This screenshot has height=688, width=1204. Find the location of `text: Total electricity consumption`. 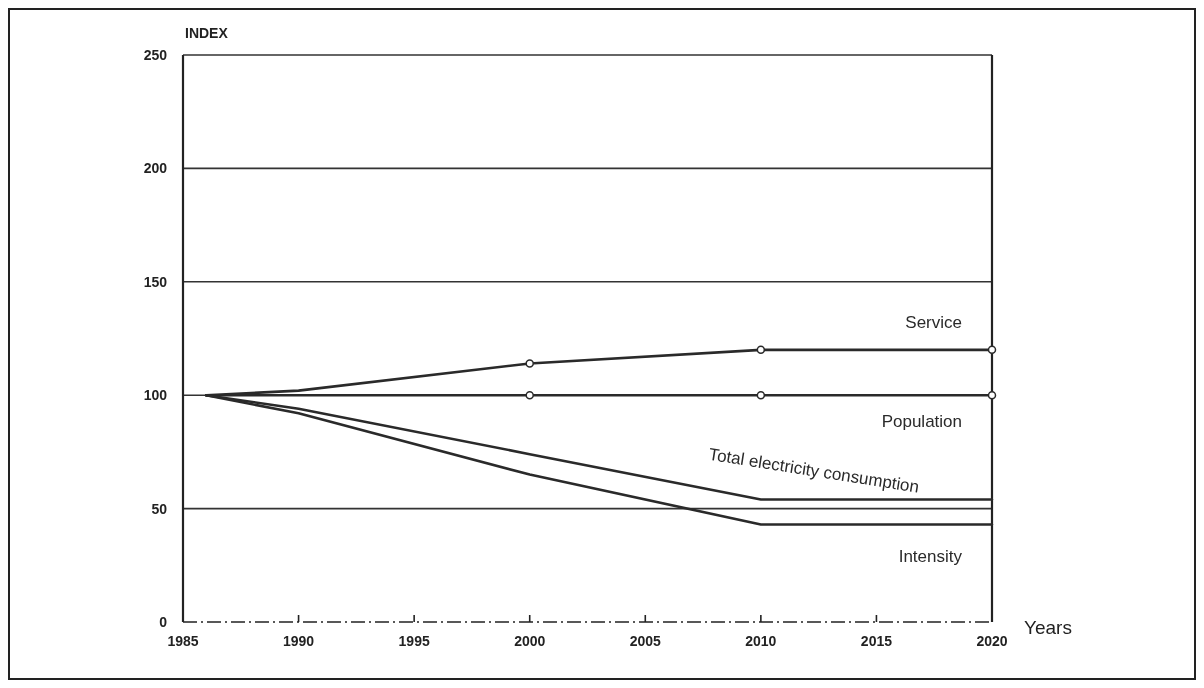

text: Total electricity consumption is located at coordinates (814, 470).